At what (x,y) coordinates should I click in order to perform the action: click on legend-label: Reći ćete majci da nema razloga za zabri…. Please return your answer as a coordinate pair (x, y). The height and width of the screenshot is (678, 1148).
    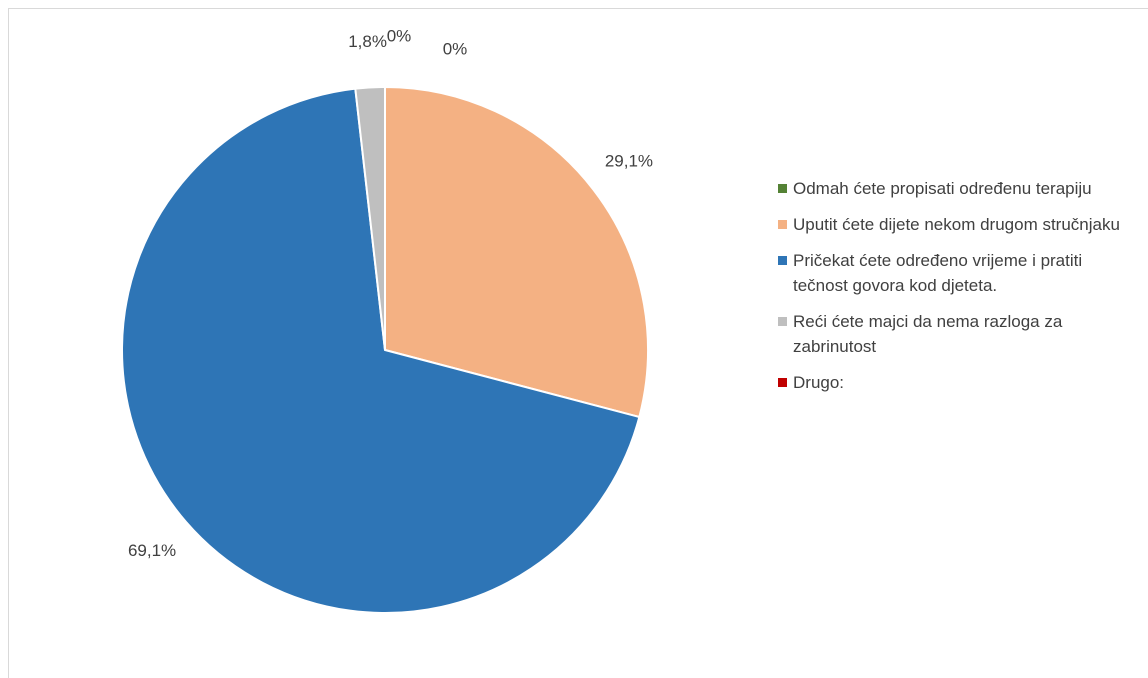
    Looking at the image, I should click on (928, 334).